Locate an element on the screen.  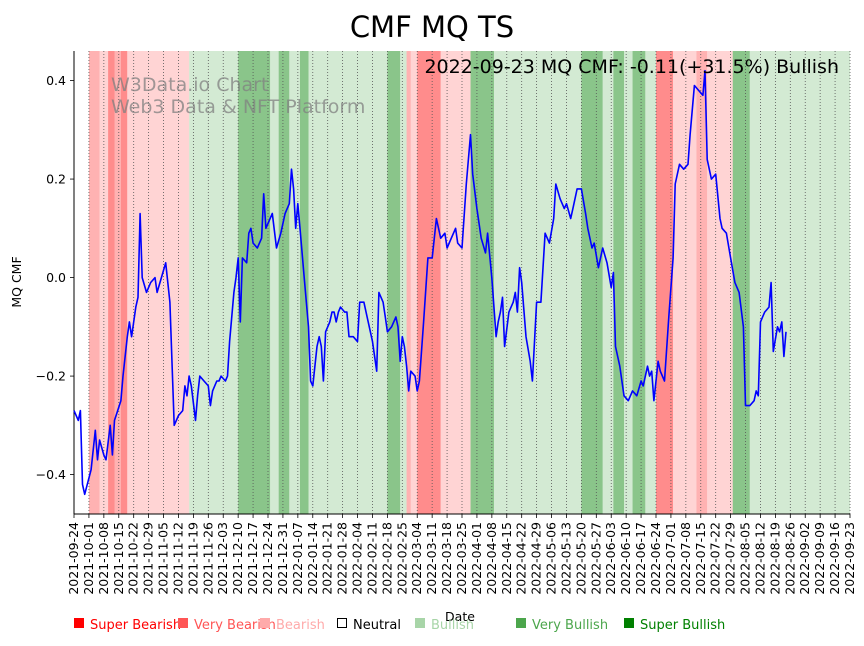
x-tick-label: 2022-07-22 is located at coordinates (715, 558).